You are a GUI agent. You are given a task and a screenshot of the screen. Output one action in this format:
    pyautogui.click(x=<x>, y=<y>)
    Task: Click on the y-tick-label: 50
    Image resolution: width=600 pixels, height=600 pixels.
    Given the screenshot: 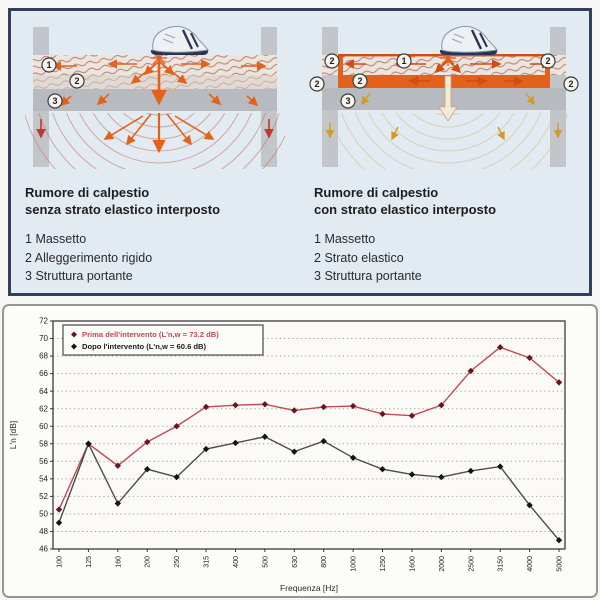 What is the action you would take?
    pyautogui.click(x=43, y=514)
    